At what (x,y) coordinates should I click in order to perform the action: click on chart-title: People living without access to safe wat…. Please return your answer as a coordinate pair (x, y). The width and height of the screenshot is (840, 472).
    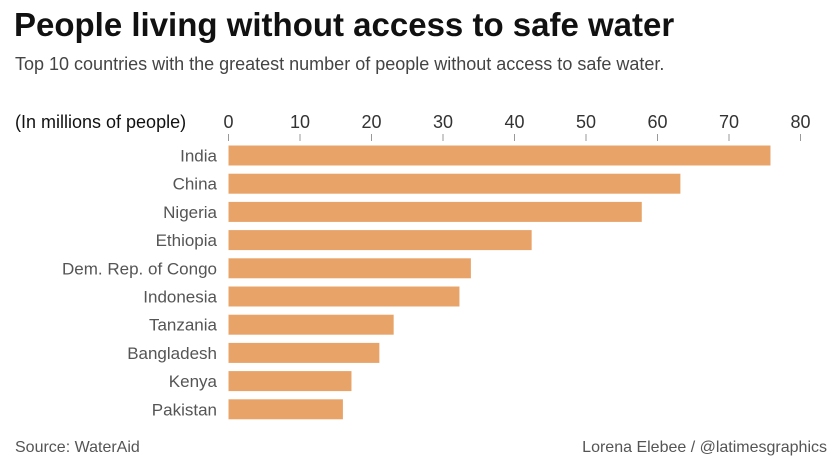
    Looking at the image, I should click on (344, 24).